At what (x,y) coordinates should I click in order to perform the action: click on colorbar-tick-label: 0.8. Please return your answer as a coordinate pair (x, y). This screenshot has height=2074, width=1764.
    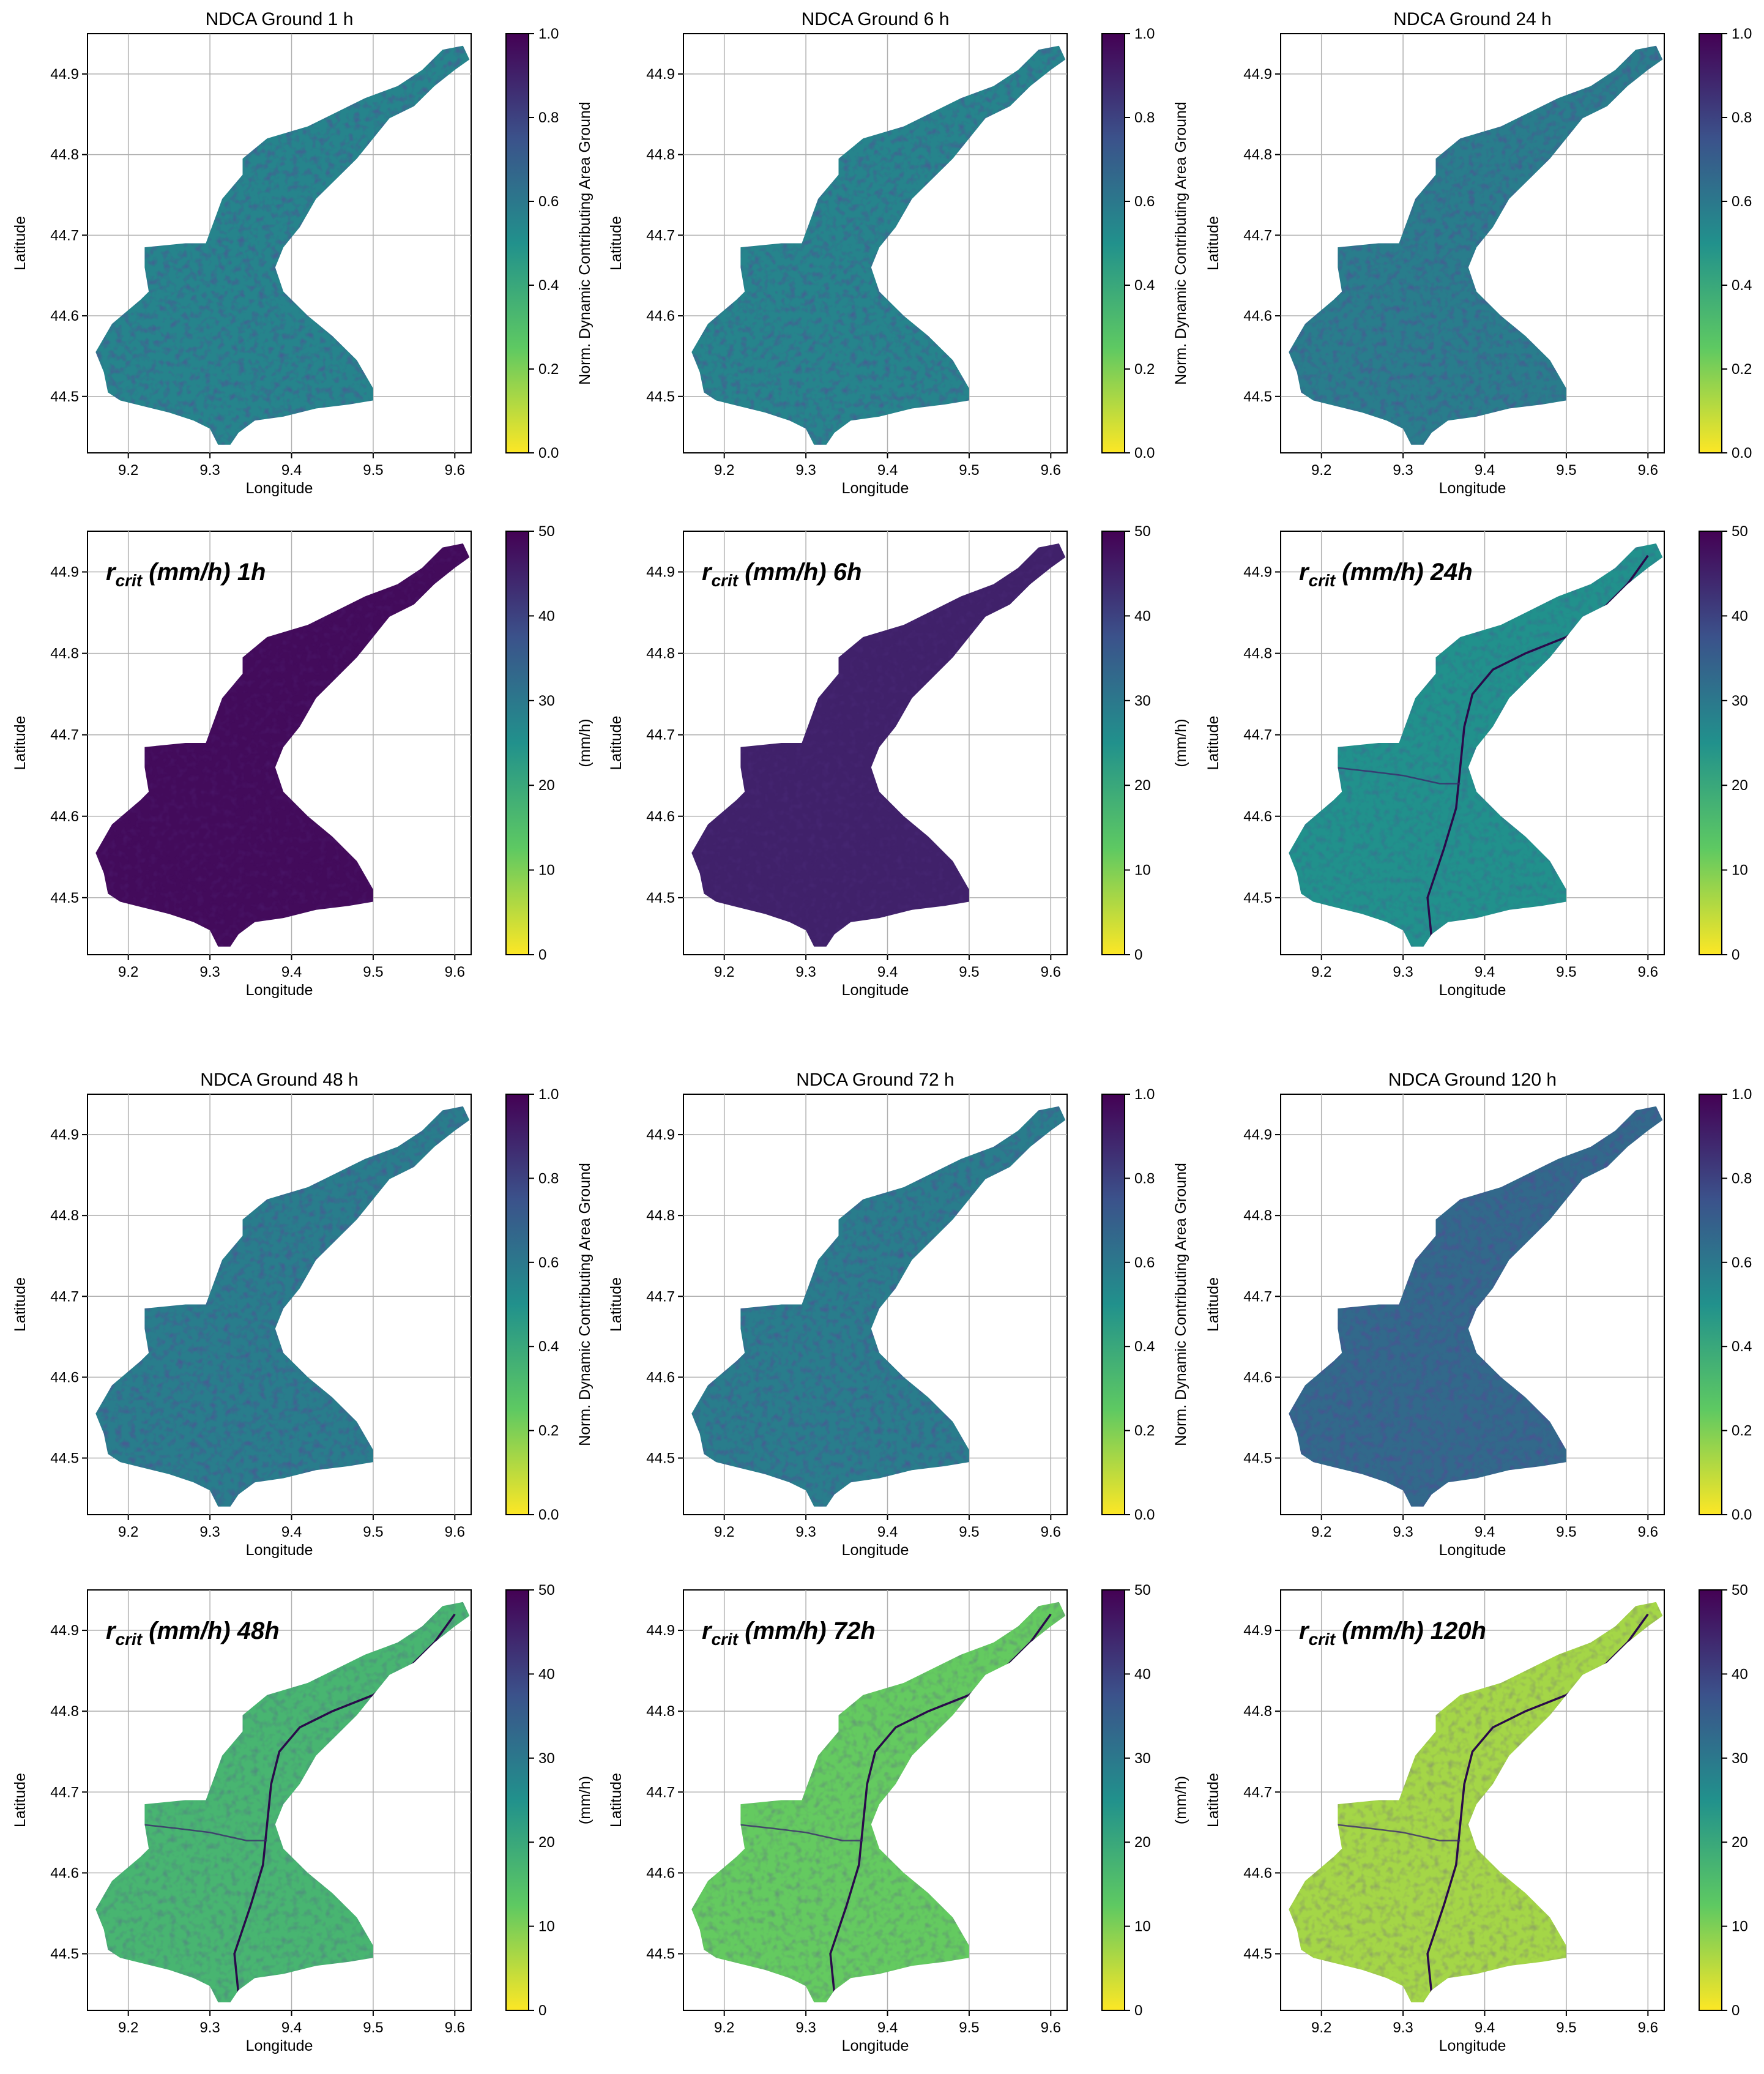
    Looking at the image, I should click on (1144, 118).